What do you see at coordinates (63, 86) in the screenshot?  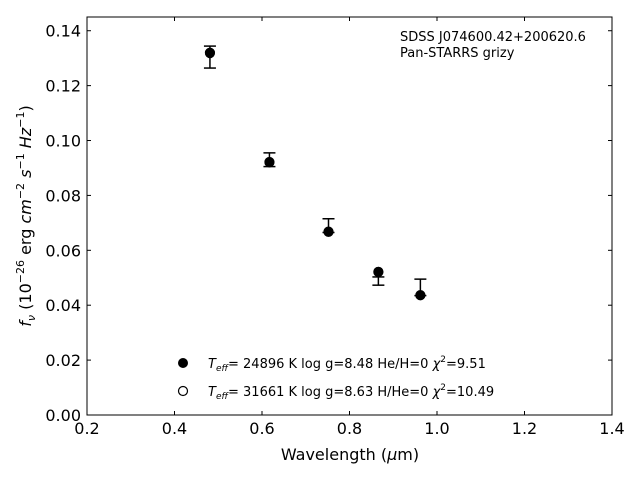 I see `y-tick-label: 0.12` at bounding box center [63, 86].